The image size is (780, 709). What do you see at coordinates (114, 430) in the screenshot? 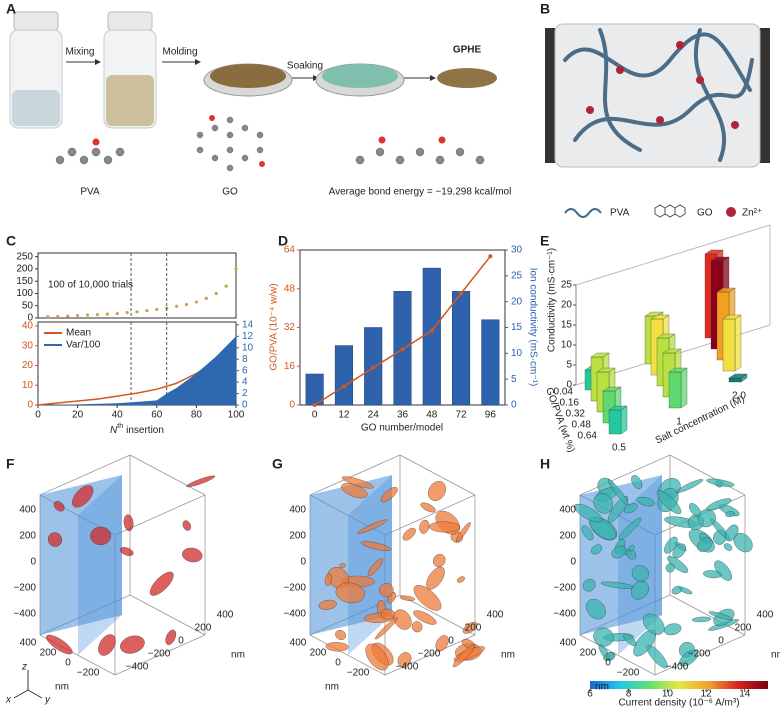
I see `x-label-part: N` at bounding box center [114, 430].